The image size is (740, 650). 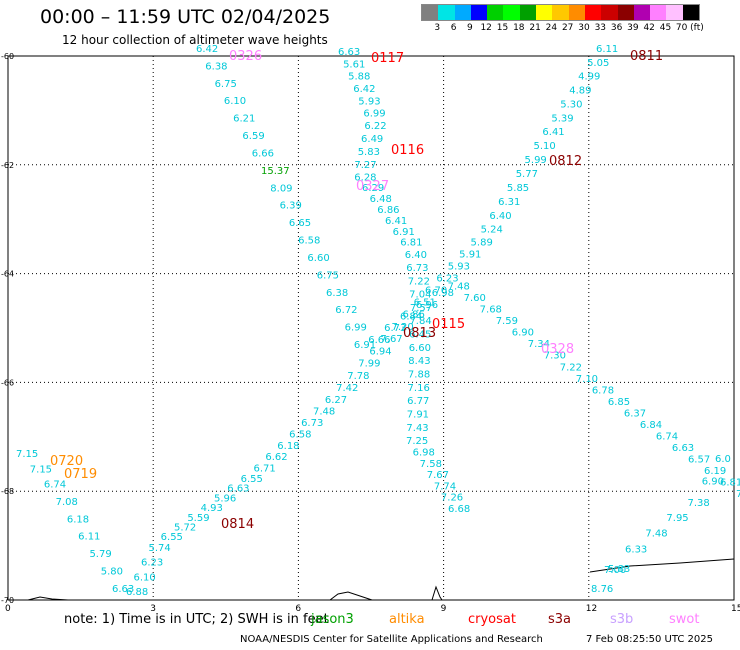 I want to click on wave-height-value: 6.62, so click(x=276, y=457).